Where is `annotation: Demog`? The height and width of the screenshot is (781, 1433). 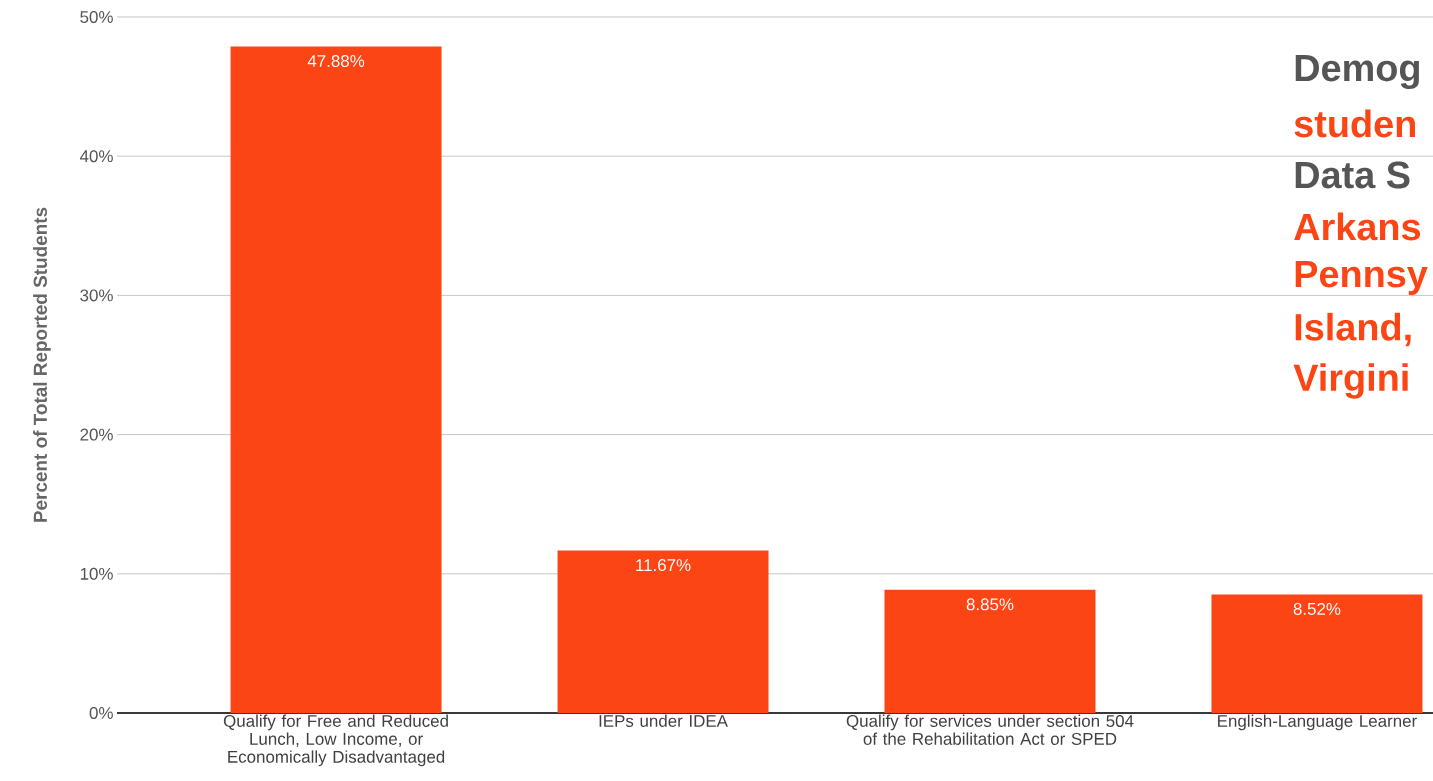
annotation: Demog is located at coordinates (1357, 72).